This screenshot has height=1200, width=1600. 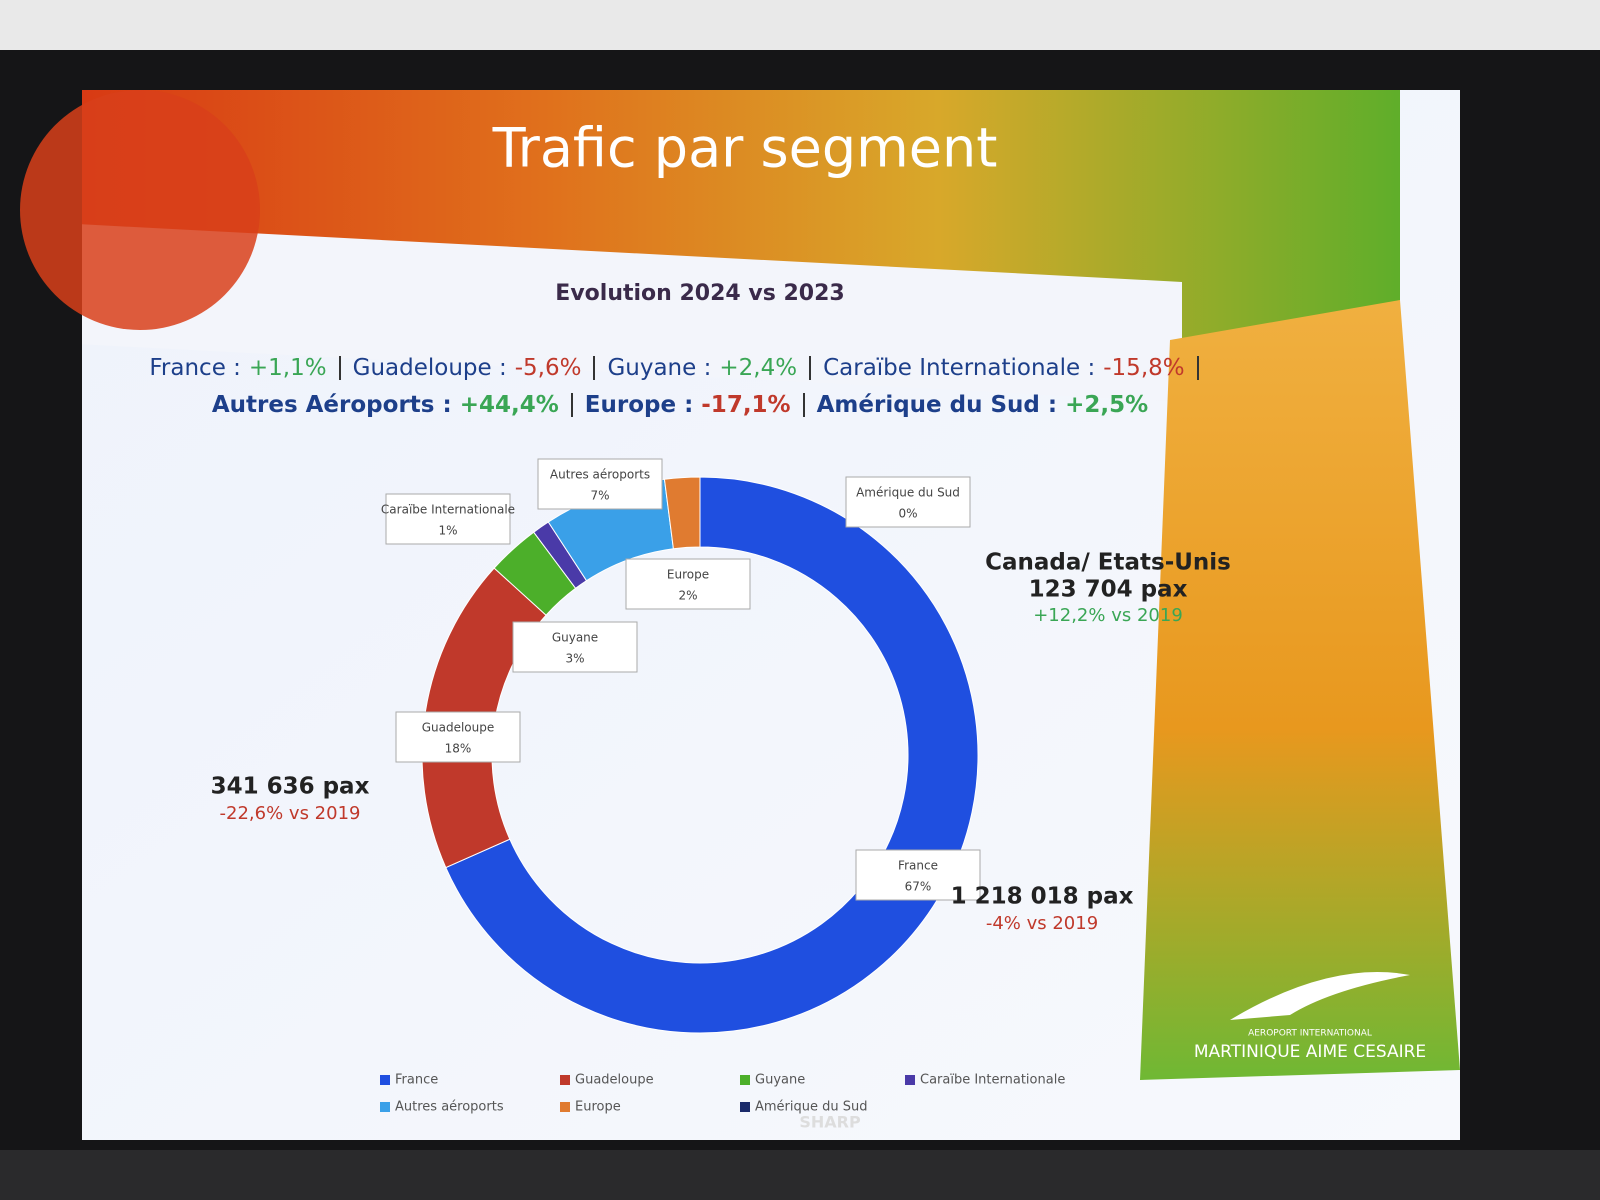 I want to click on slice-label: Amérique du Sud 0%, so click(x=908, y=502).